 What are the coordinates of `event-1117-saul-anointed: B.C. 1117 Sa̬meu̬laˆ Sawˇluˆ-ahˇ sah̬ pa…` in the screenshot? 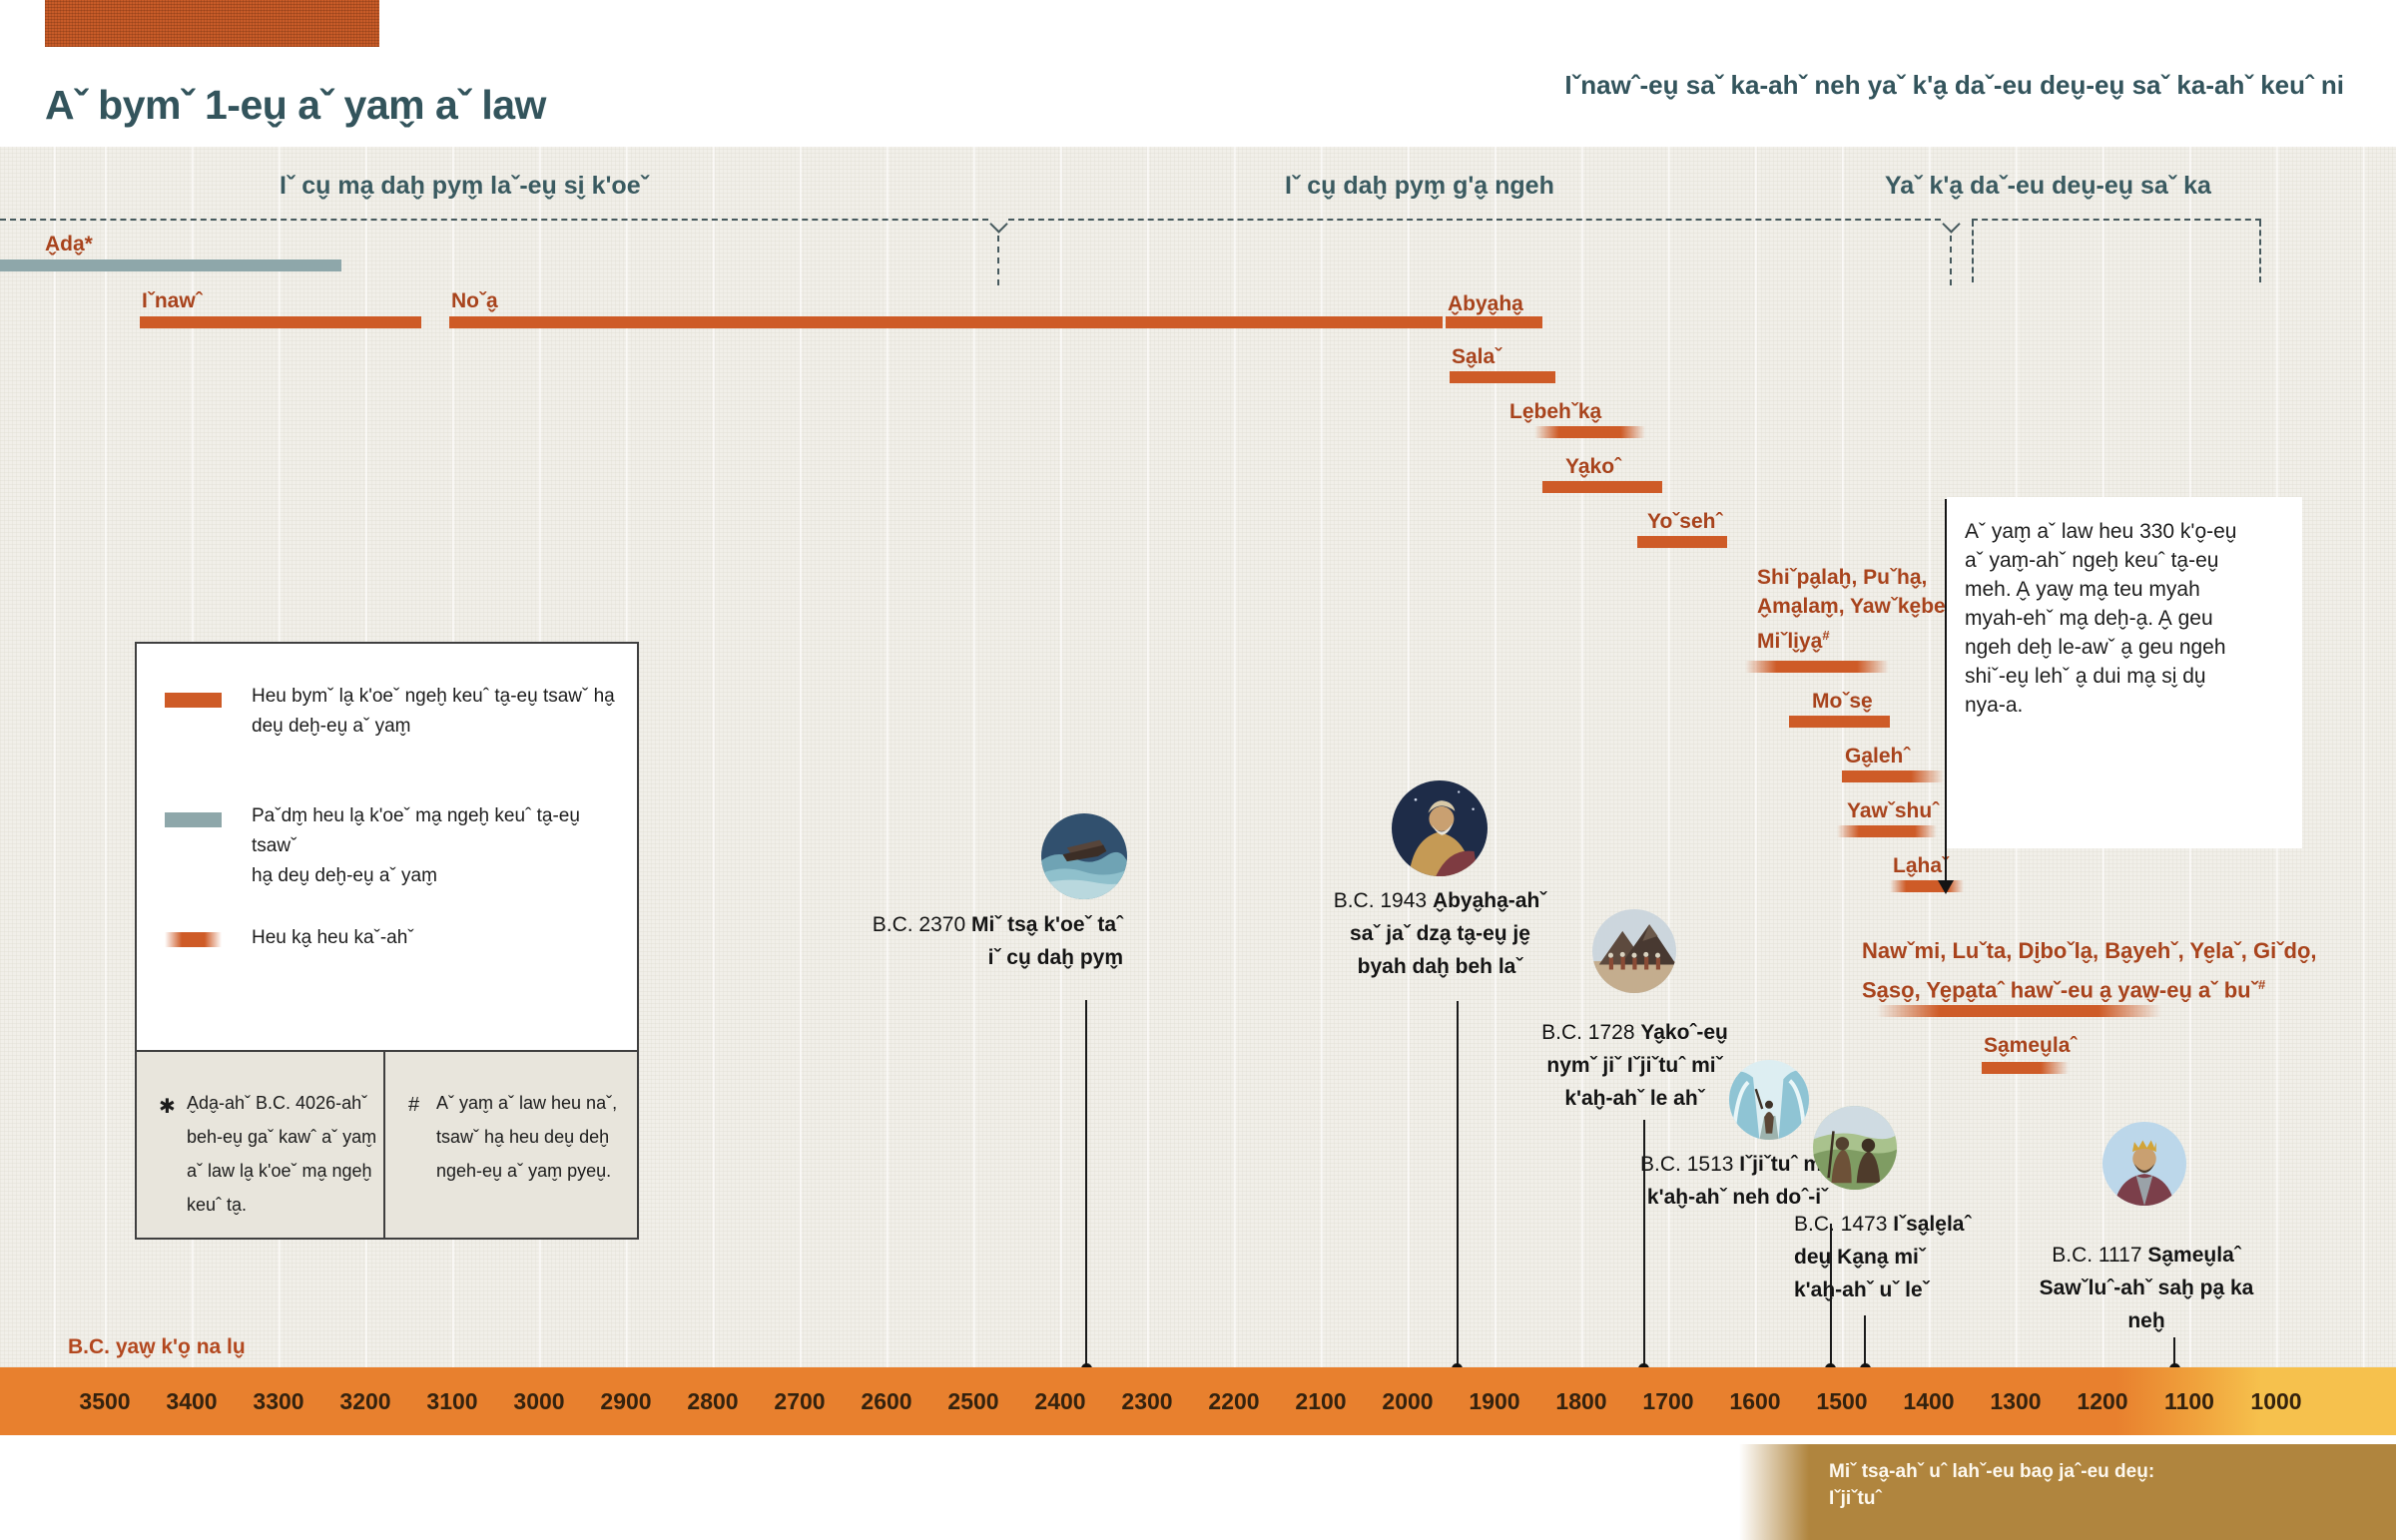 It's located at (2146, 1288).